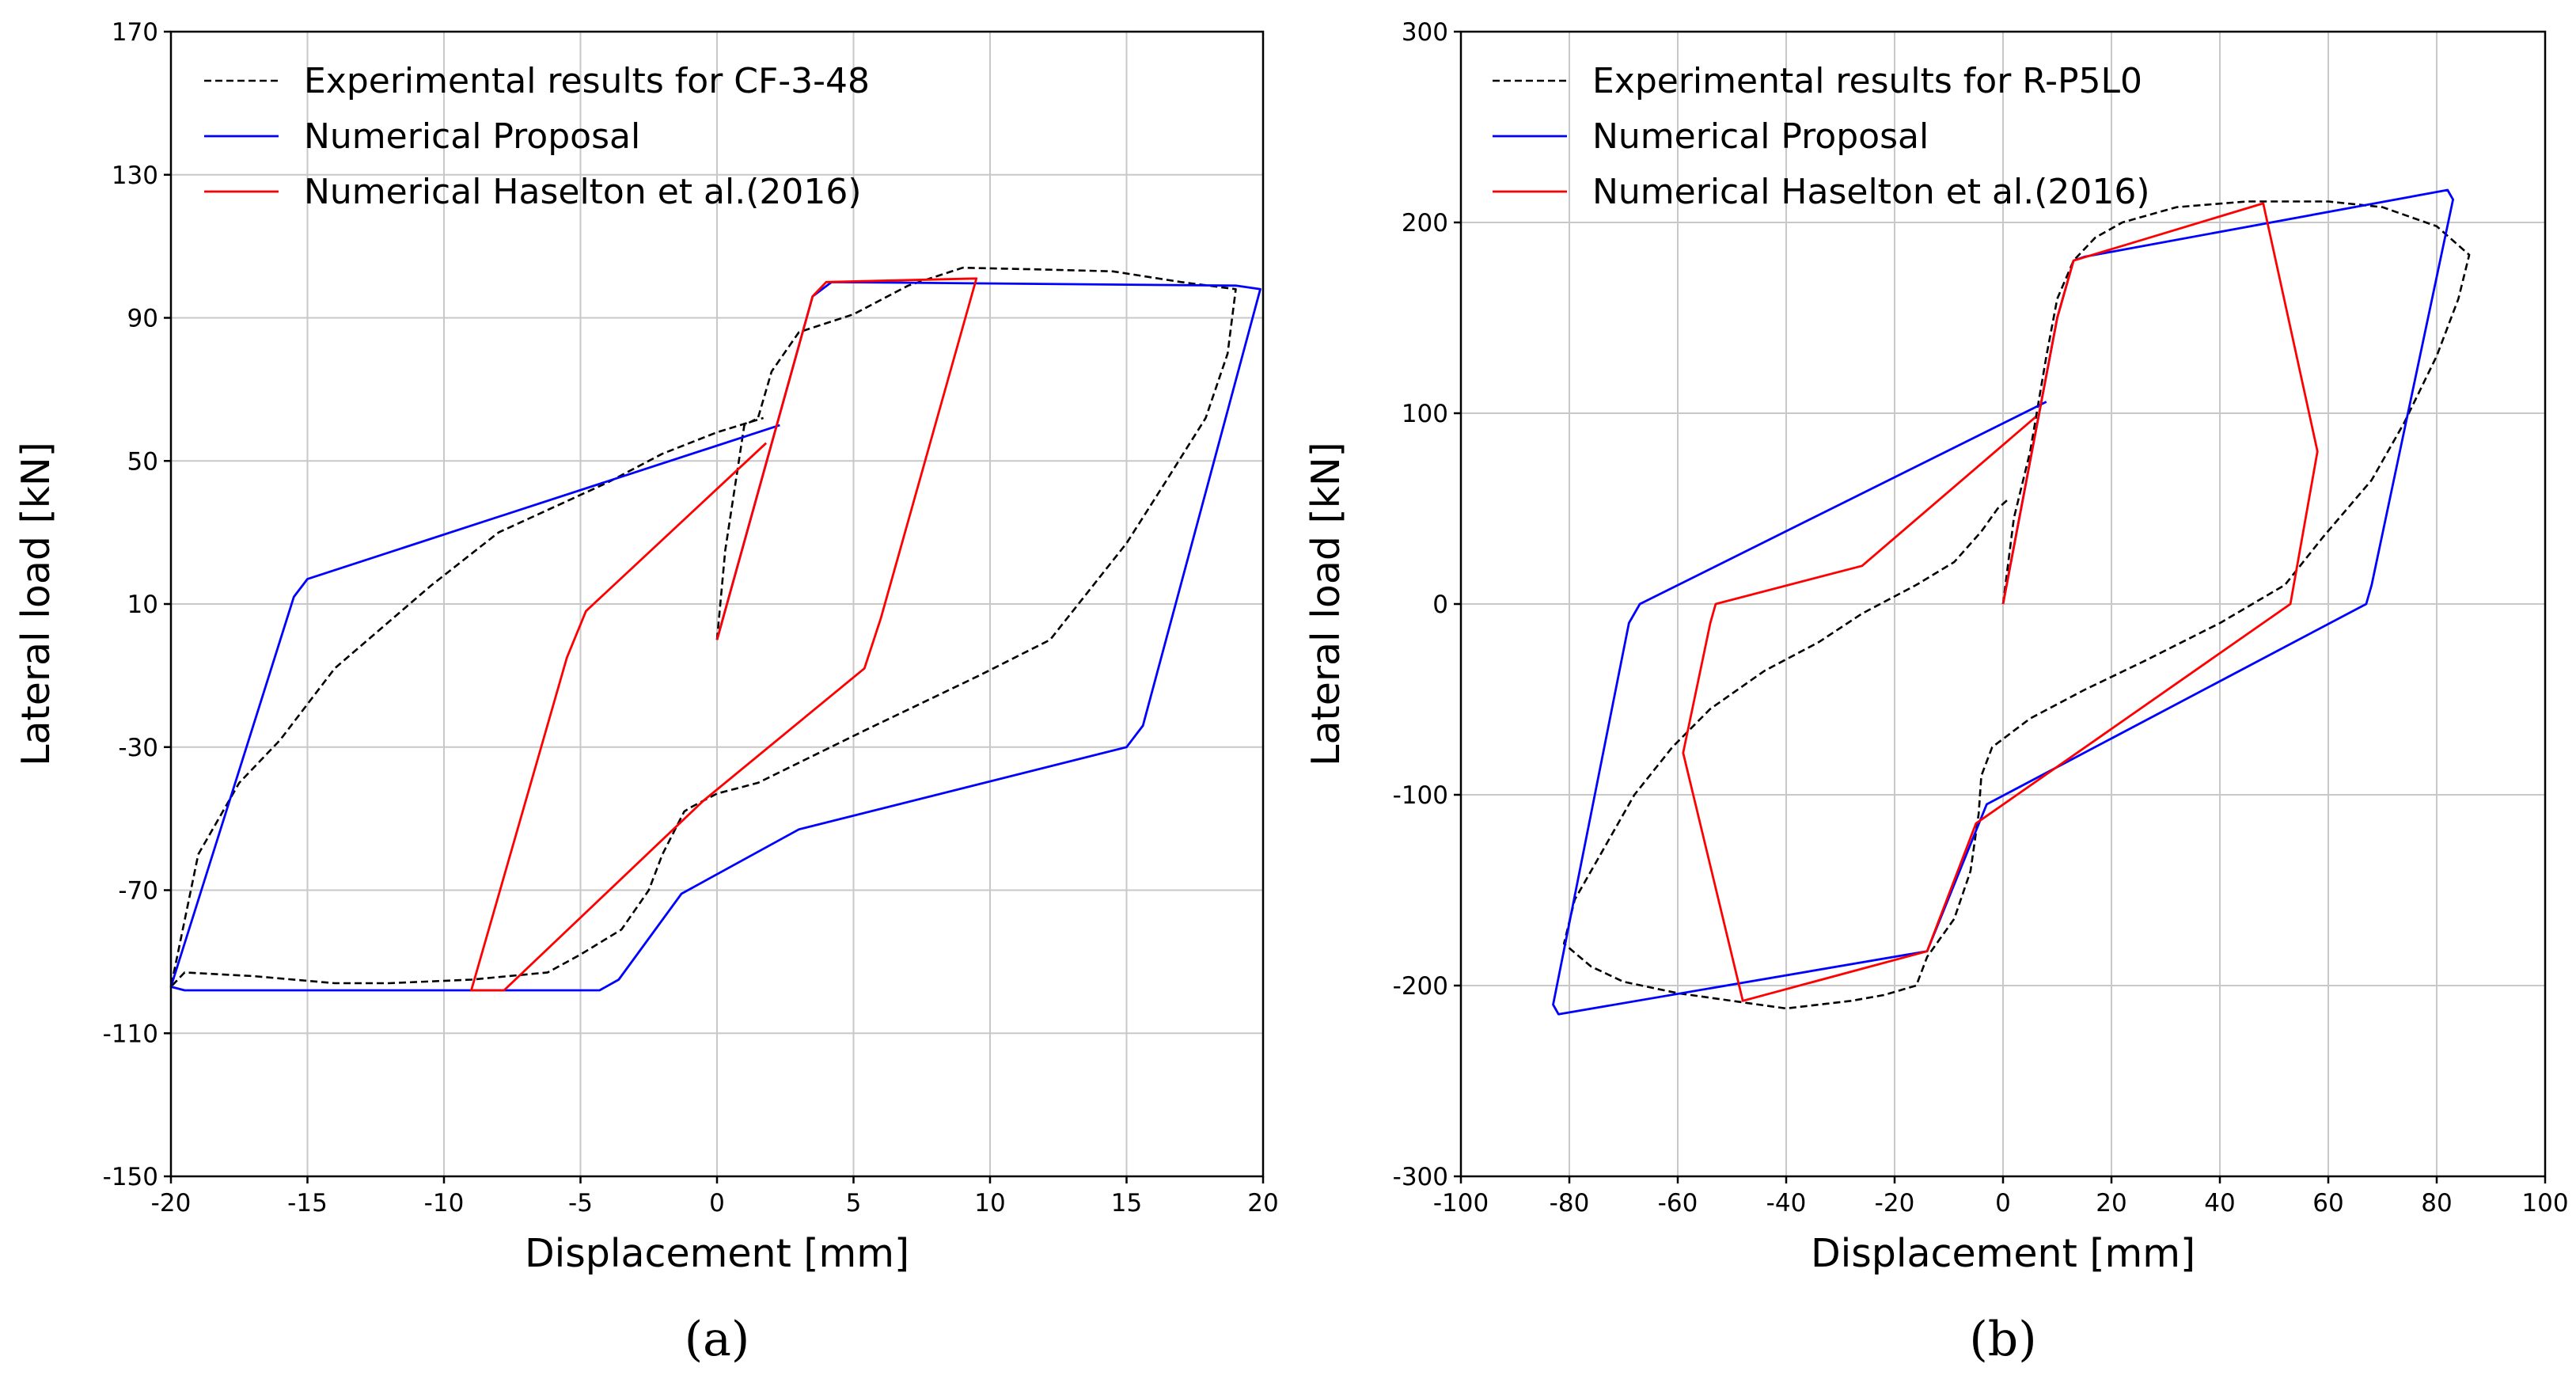 Image resolution: width=2576 pixels, height=1379 pixels. I want to click on chart-b-ytick-label: -200, so click(1420, 986).